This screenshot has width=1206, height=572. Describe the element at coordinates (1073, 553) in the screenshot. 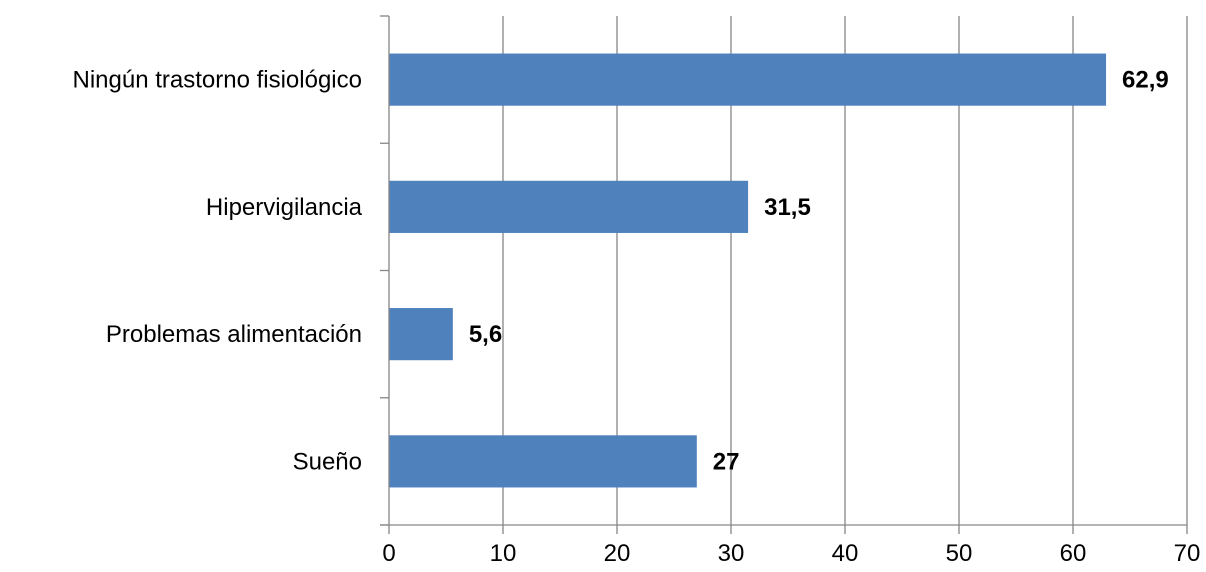

I see `x-tick-label: 60` at that location.